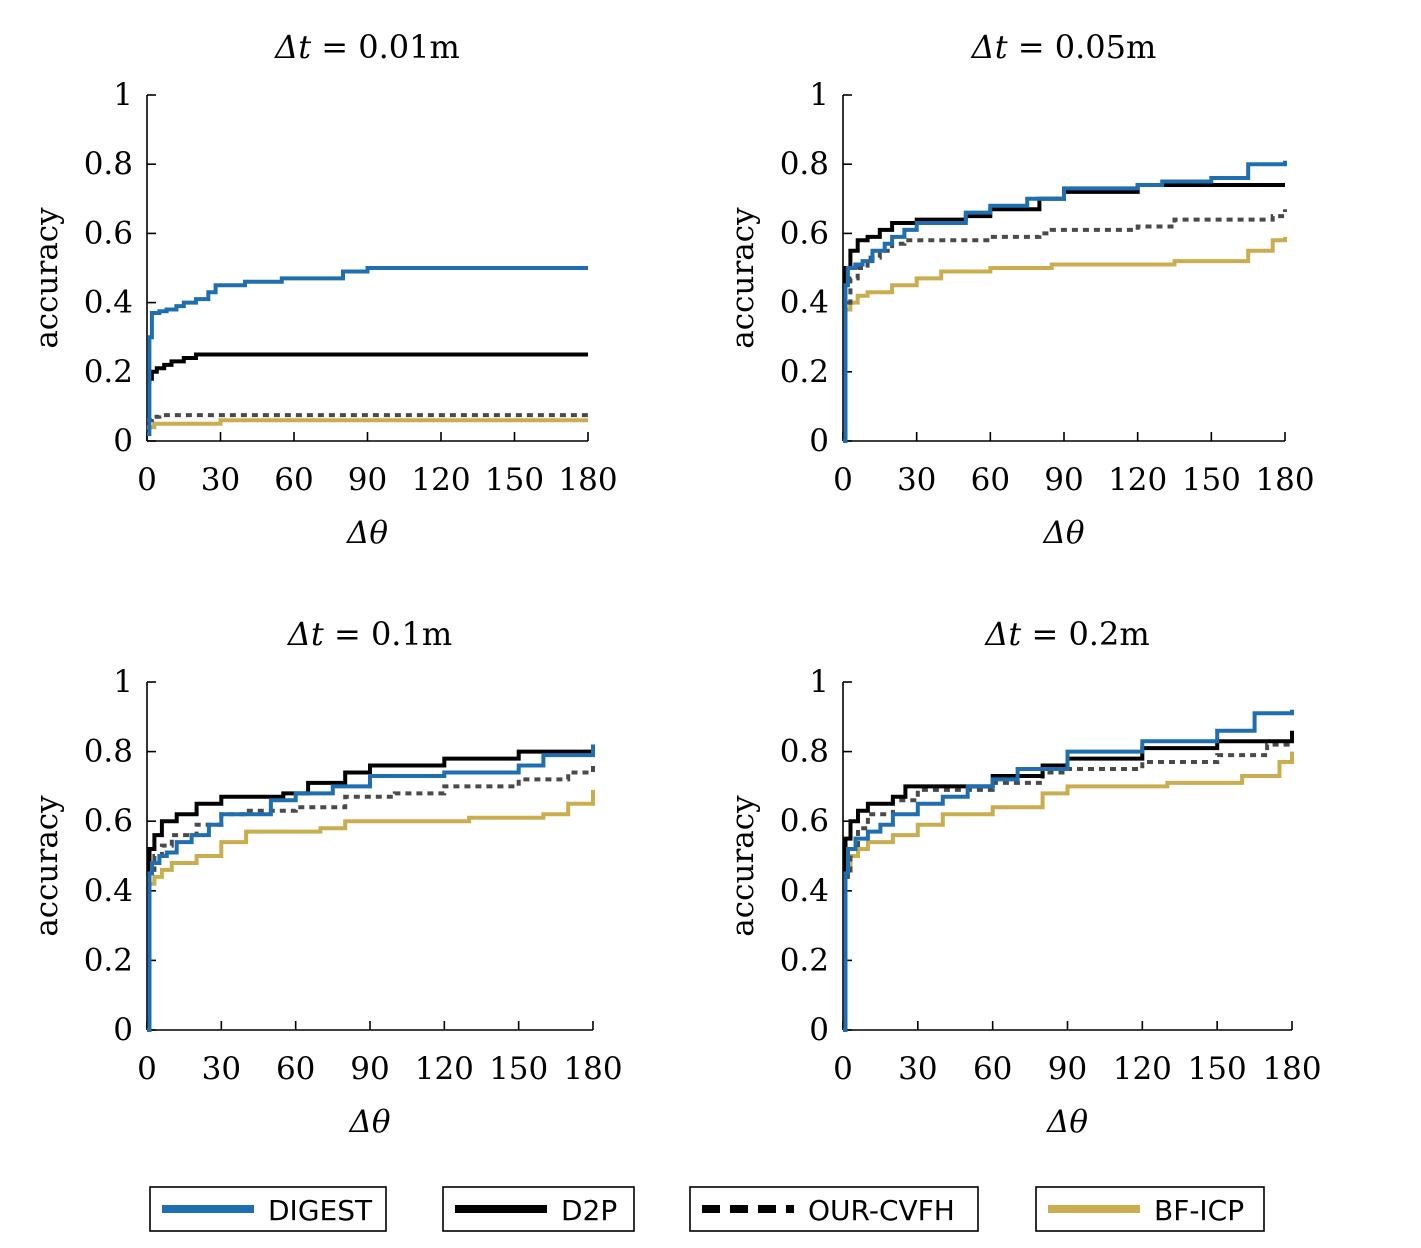 This screenshot has height=1248, width=1421. Describe the element at coordinates (388, 634) in the screenshot. I see `panel-title-value: = 0.1m` at that location.